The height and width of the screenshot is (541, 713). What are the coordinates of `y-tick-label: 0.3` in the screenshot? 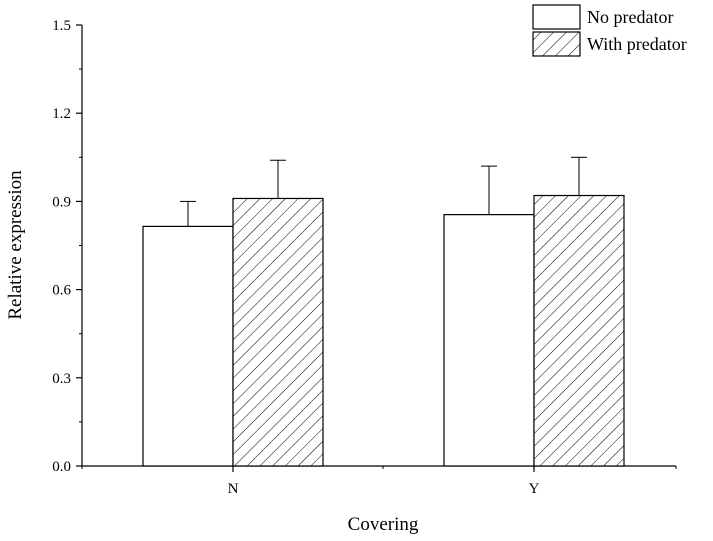 It's located at (61, 379).